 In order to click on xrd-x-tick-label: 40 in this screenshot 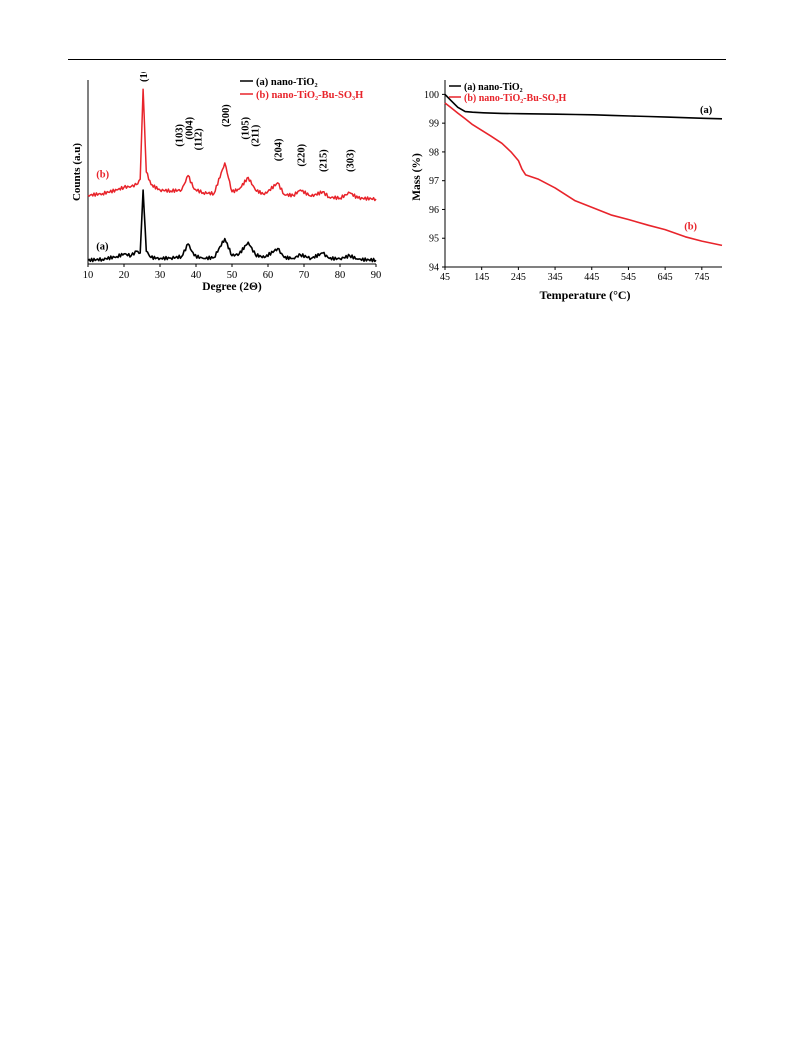, I will do `click(196, 275)`.